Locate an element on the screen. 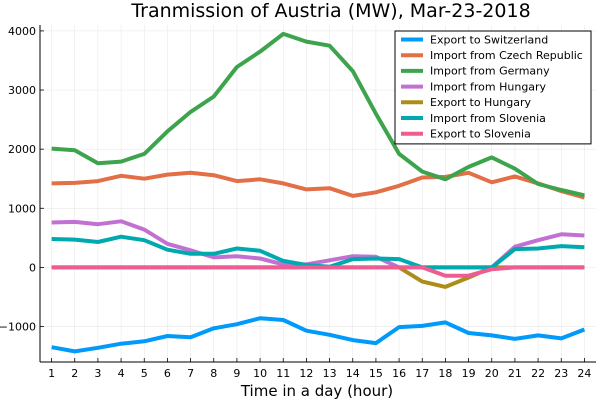 The height and width of the screenshot is (400, 600). x-tick-label: 4 is located at coordinates (121, 373).